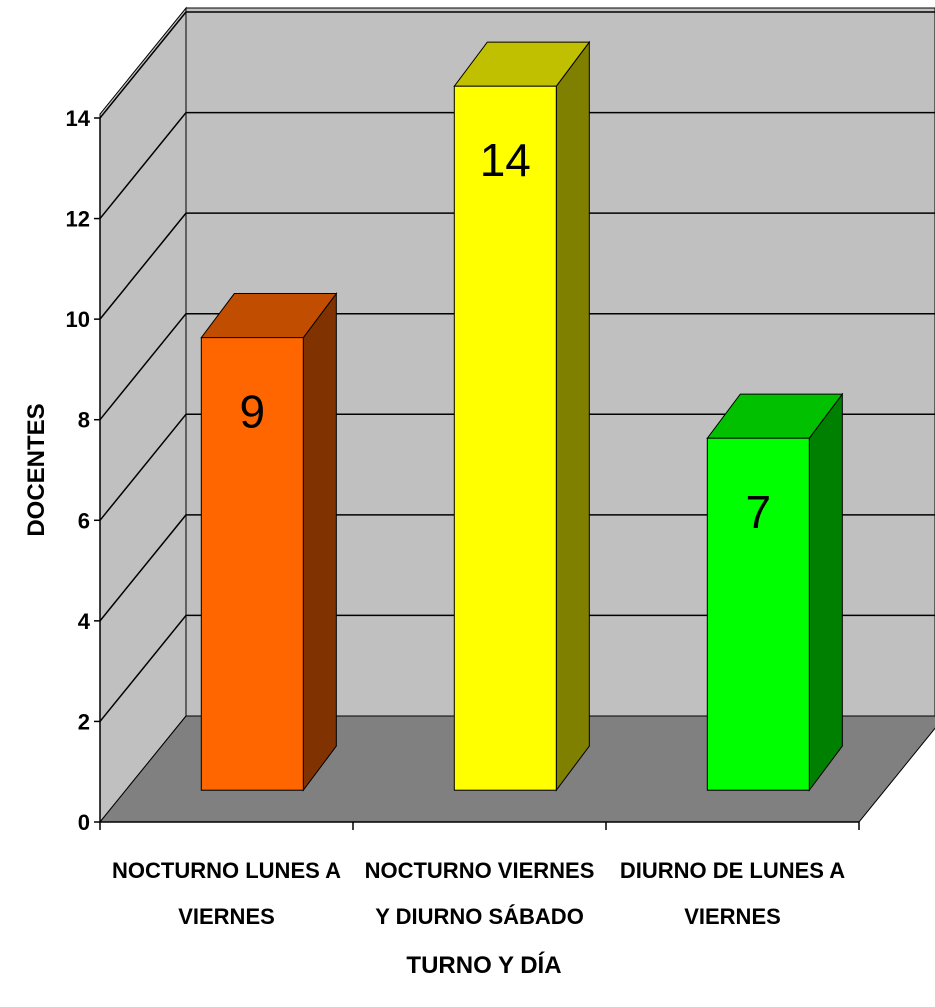 The height and width of the screenshot is (1007, 935). I want to click on y-tick-label: 0, so click(84, 822).